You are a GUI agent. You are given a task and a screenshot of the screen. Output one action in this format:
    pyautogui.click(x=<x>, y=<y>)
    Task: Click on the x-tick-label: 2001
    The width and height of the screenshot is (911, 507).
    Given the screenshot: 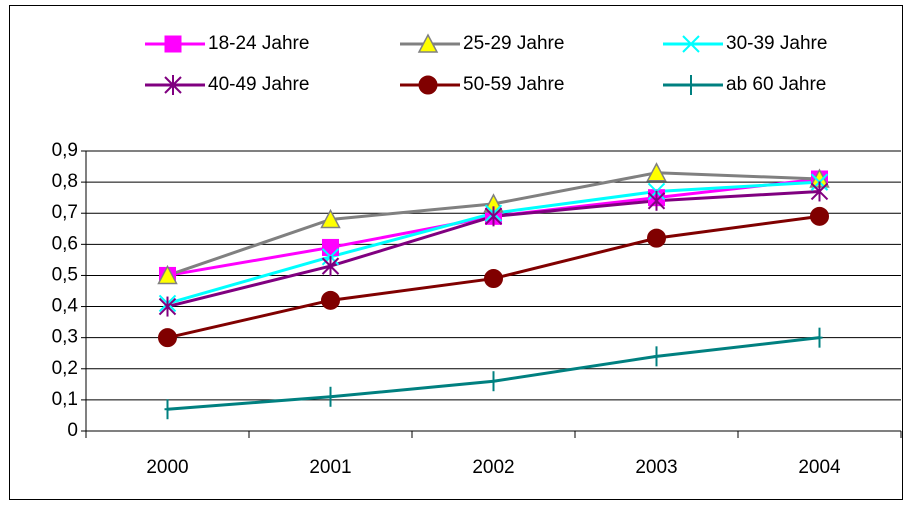 What is the action you would take?
    pyautogui.click(x=330, y=467)
    